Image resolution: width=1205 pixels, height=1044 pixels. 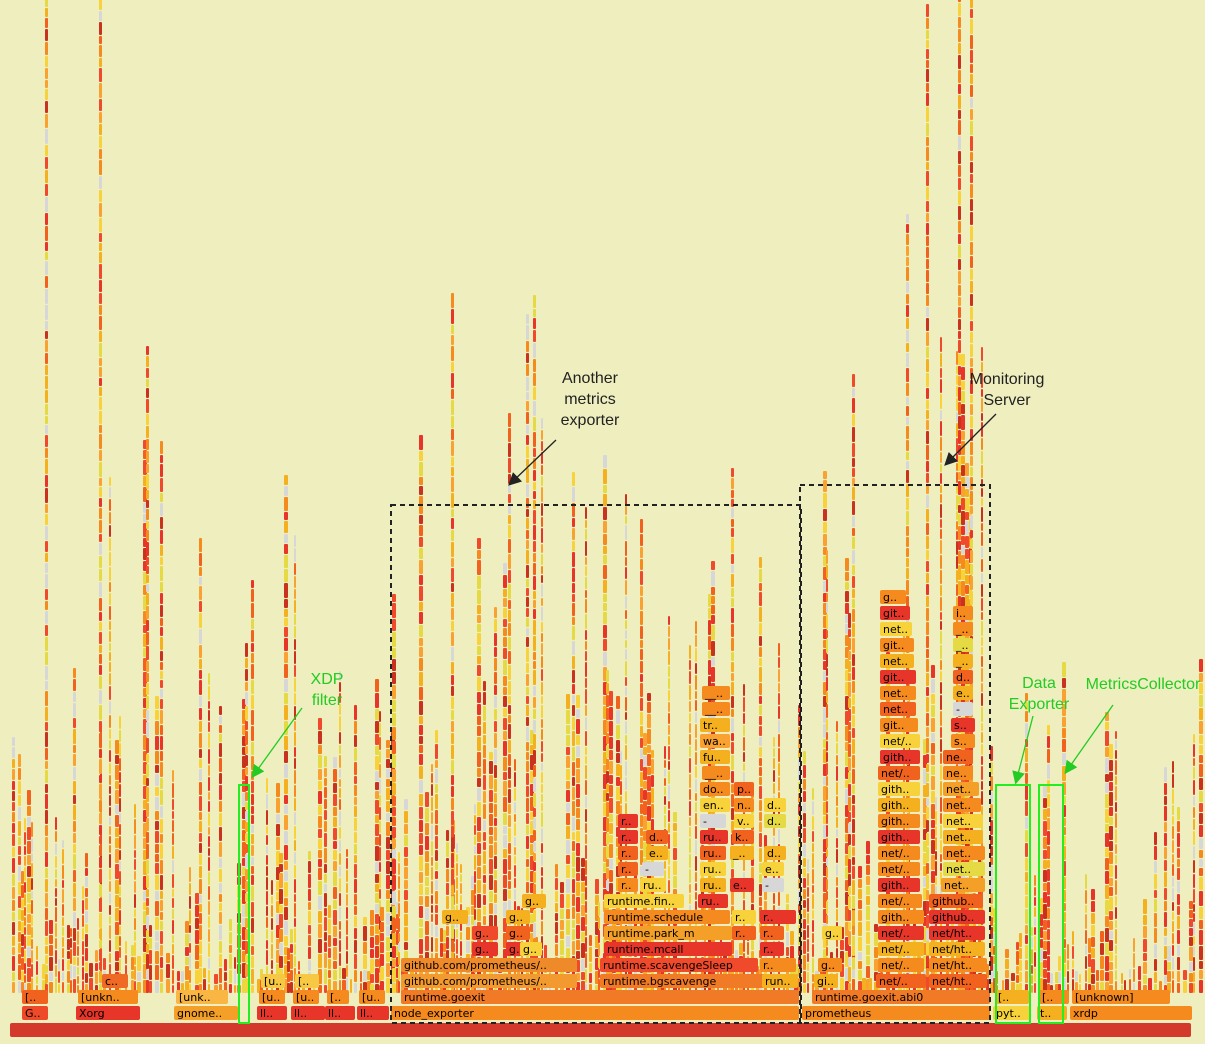 I want to click on frame: runtime.schedule, so click(x=667, y=917).